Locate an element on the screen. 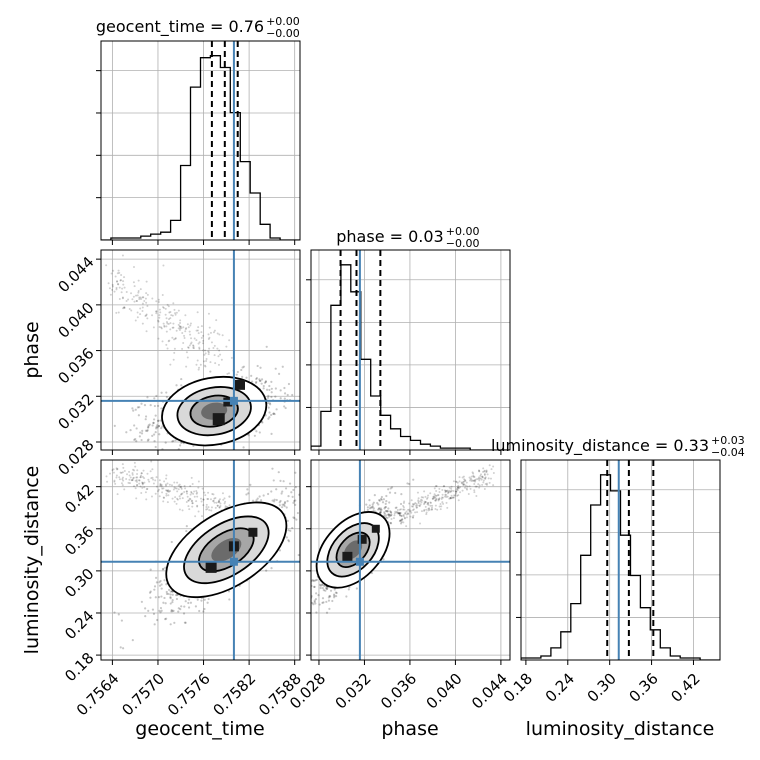 The image size is (760, 760). panel-title-phase: phase = 0.03 +0.00−0.00 is located at coordinates (407, 237).